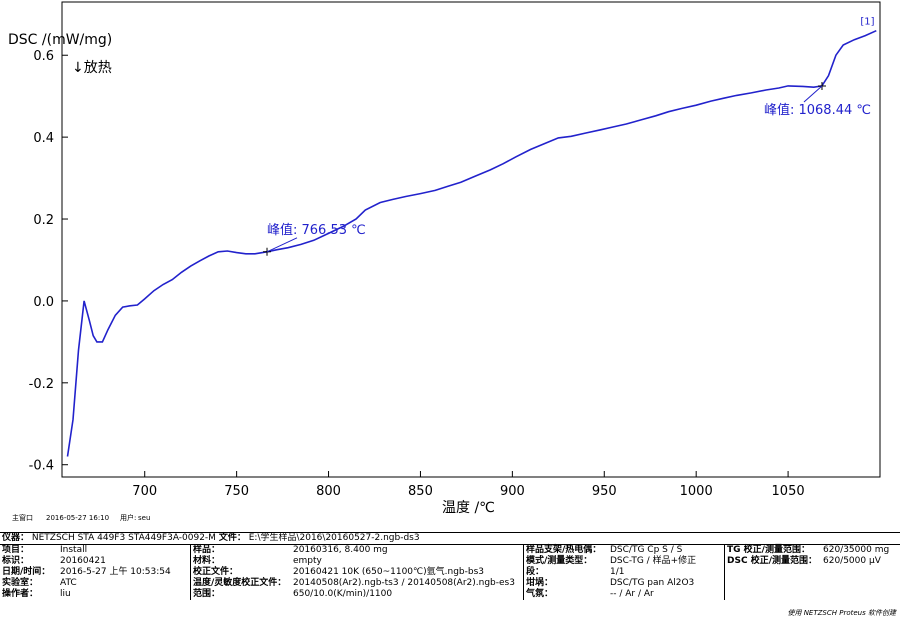 This screenshot has width=900, height=618. Describe the element at coordinates (852, 561) in the screenshot. I see `dsccal-value: 620/5000 μV` at that location.